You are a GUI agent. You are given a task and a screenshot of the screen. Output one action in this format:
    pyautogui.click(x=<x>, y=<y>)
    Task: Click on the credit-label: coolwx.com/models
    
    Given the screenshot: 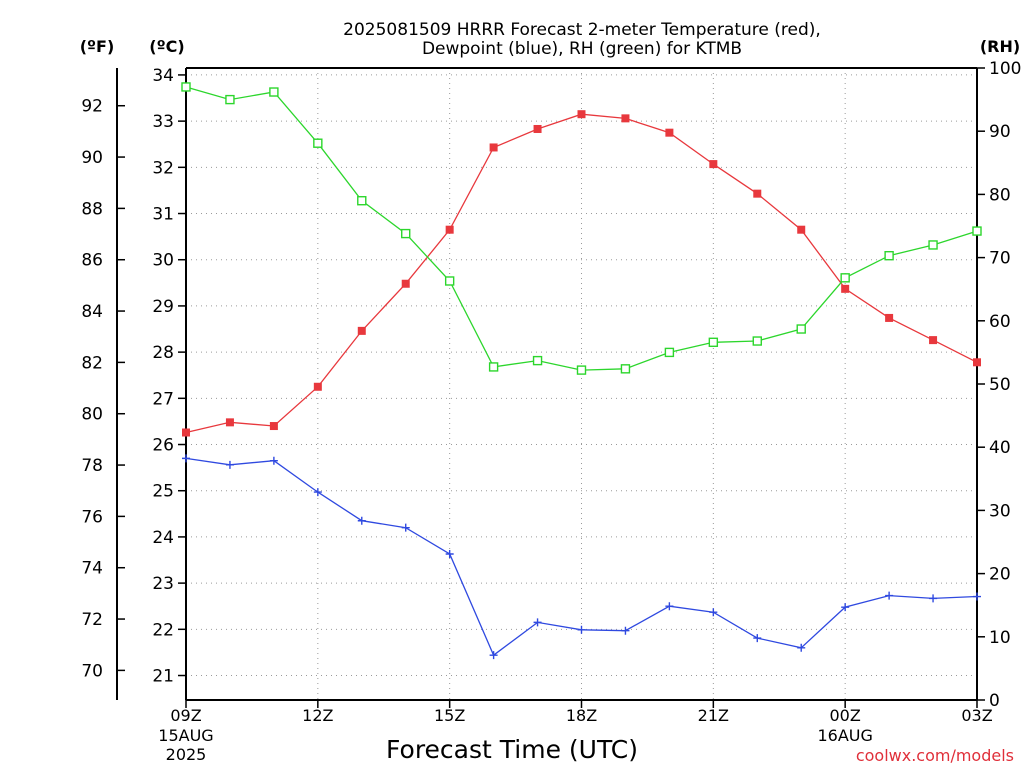 What is the action you would take?
    pyautogui.click(x=935, y=755)
    